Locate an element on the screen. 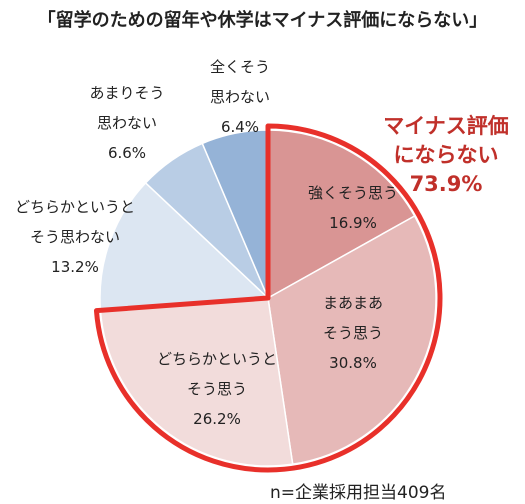 Image resolution: width=525 pixels, height=504 pixels. highlight-label: マイナス評価 にならない 73.9% is located at coordinates (445, 155).